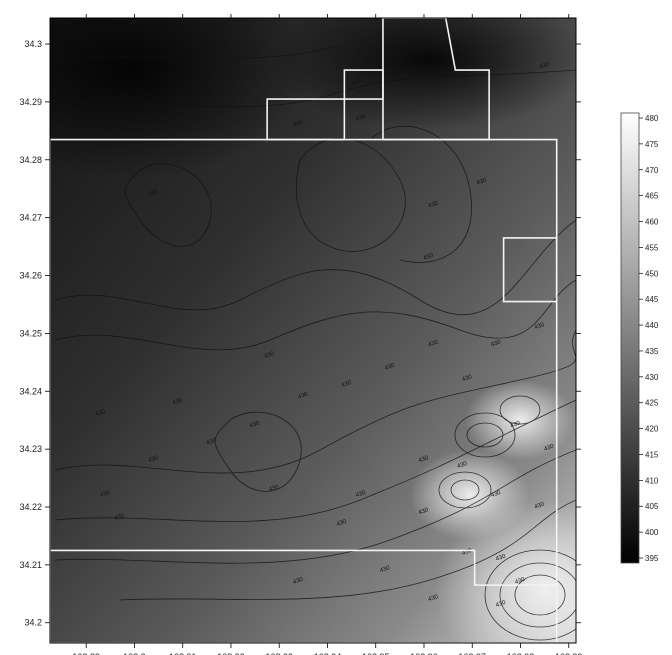 The image size is (672, 655). What do you see at coordinates (86, 653) in the screenshot?
I see `x-tick-label: 108.89` at bounding box center [86, 653].